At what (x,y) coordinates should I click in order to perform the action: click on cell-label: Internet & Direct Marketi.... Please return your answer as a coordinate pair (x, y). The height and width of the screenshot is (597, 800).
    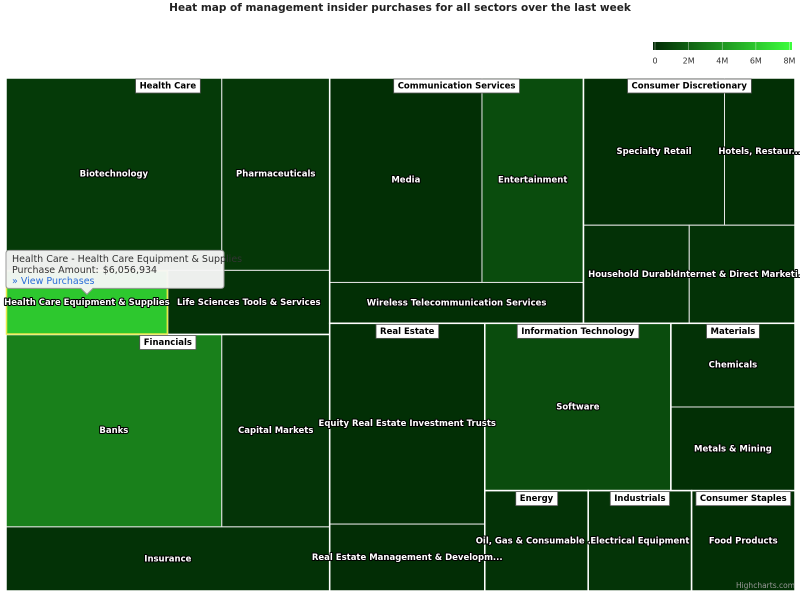
    Looking at the image, I should click on (738, 275).